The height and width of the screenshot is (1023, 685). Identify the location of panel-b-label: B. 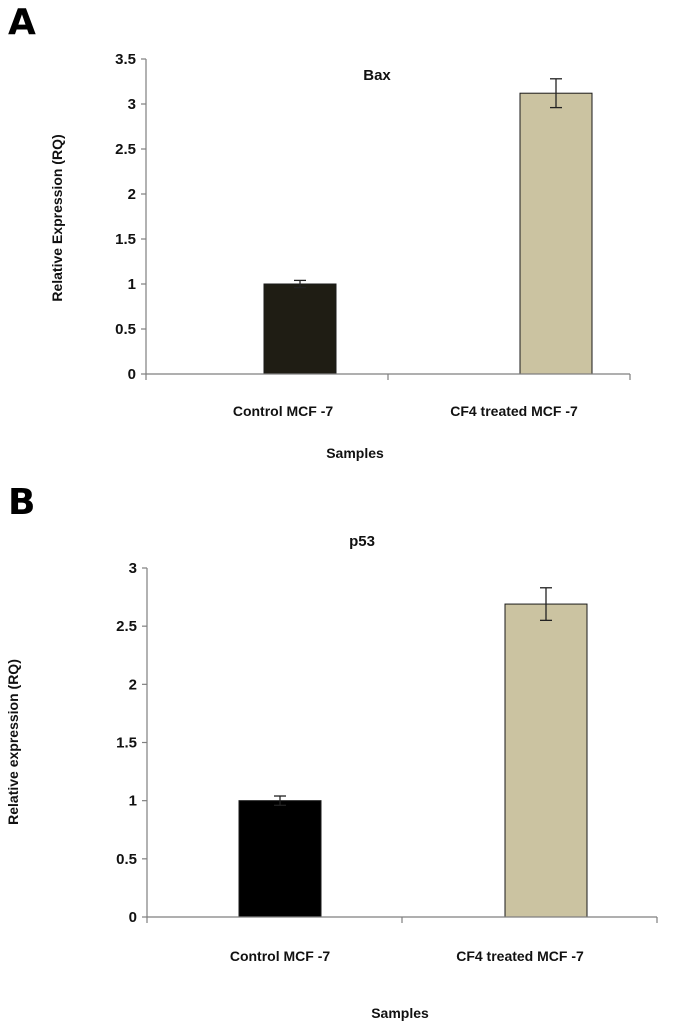
(21, 502).